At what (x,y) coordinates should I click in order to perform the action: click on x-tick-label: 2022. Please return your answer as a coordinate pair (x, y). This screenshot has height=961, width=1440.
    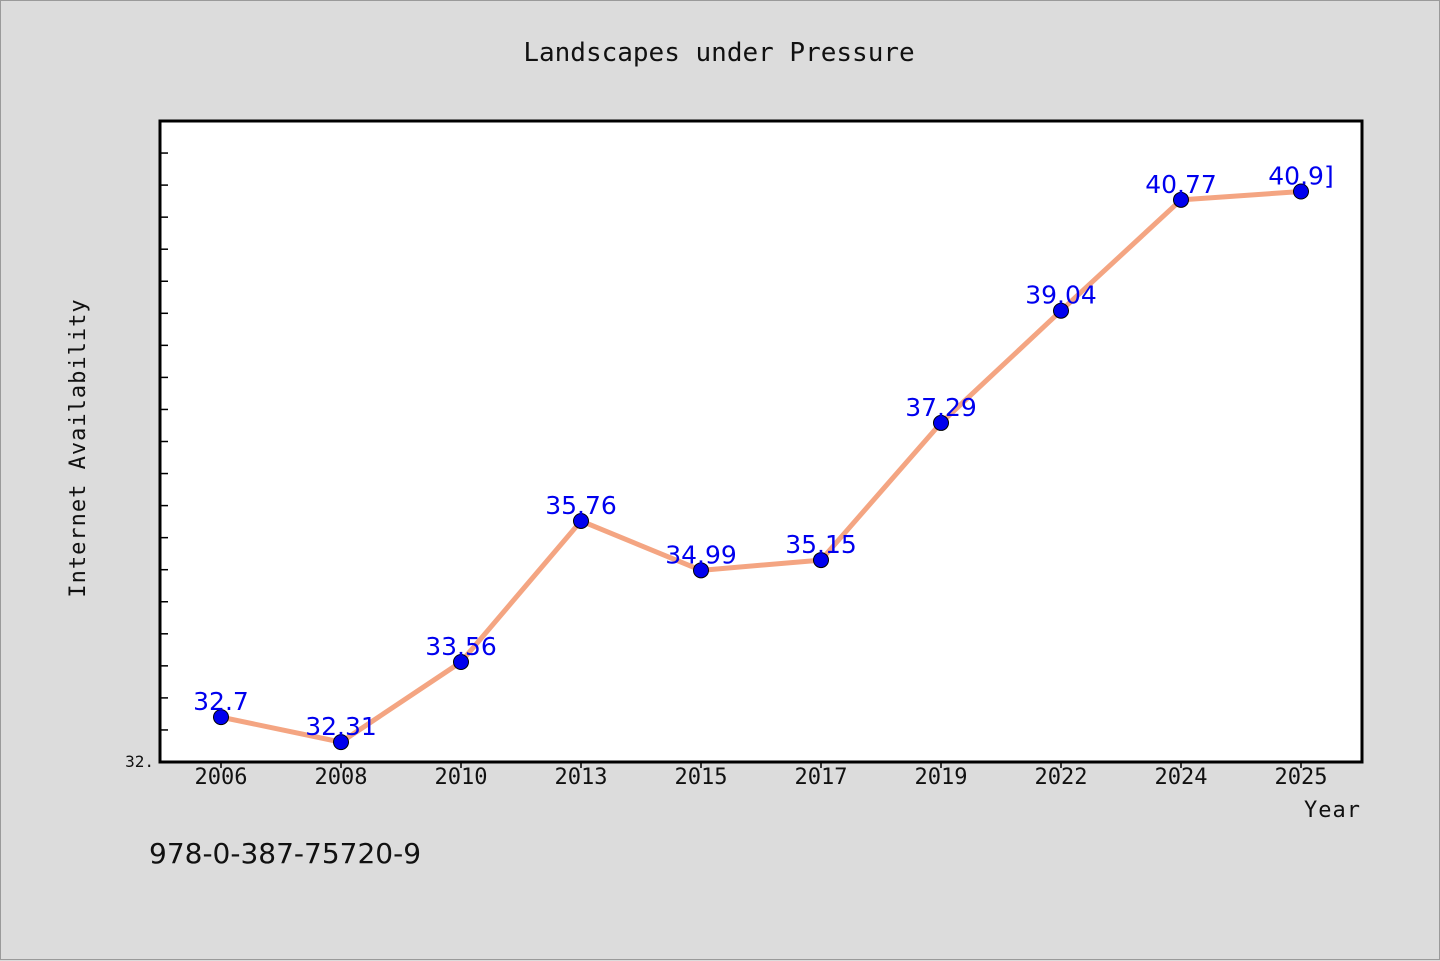
    Looking at the image, I should click on (1061, 777).